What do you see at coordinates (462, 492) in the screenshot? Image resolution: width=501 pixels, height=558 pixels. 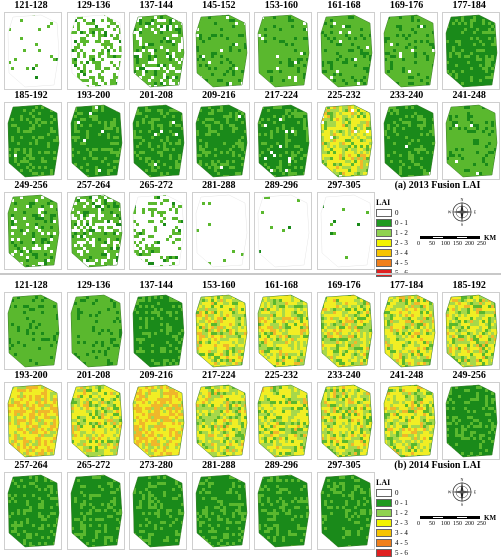 I see `compass-rose-icon: N S E W` at bounding box center [462, 492].